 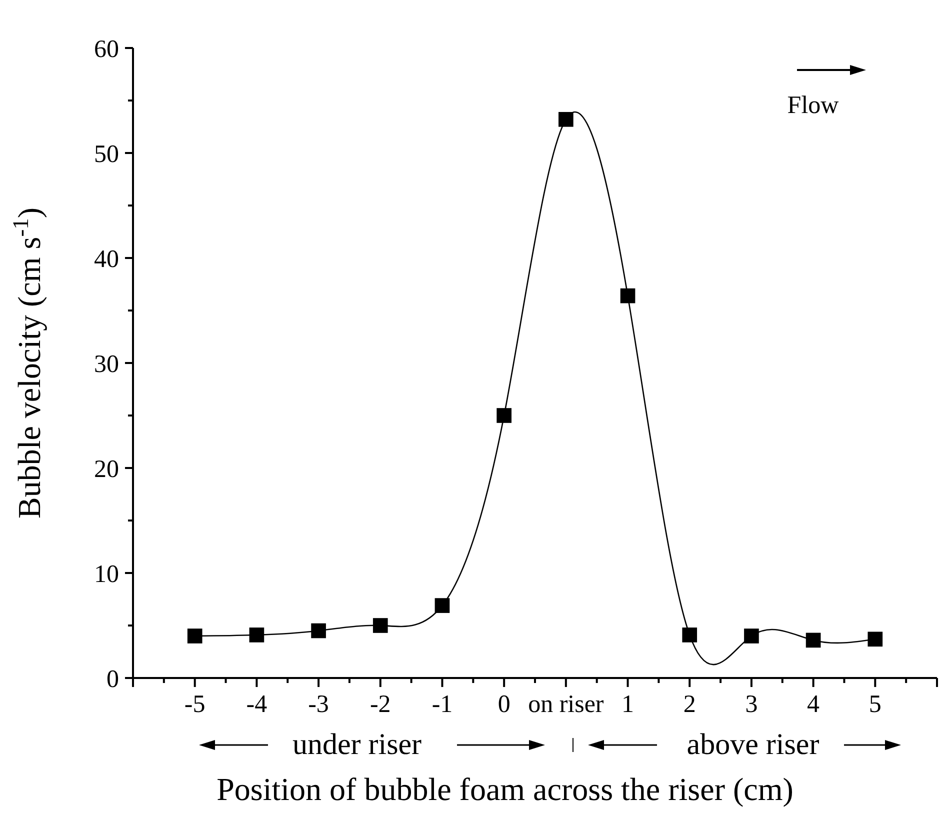 I want to click on y-tick-label: 60, so click(x=106, y=49).